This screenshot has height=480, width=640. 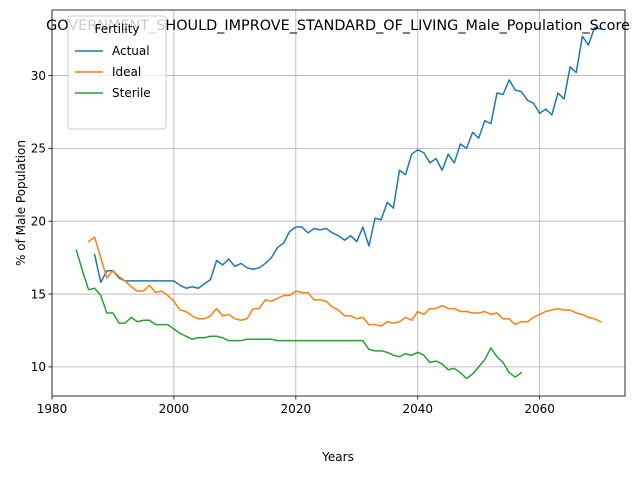 What do you see at coordinates (116, 29) in the screenshot?
I see `legend-title: Fertility` at bounding box center [116, 29].